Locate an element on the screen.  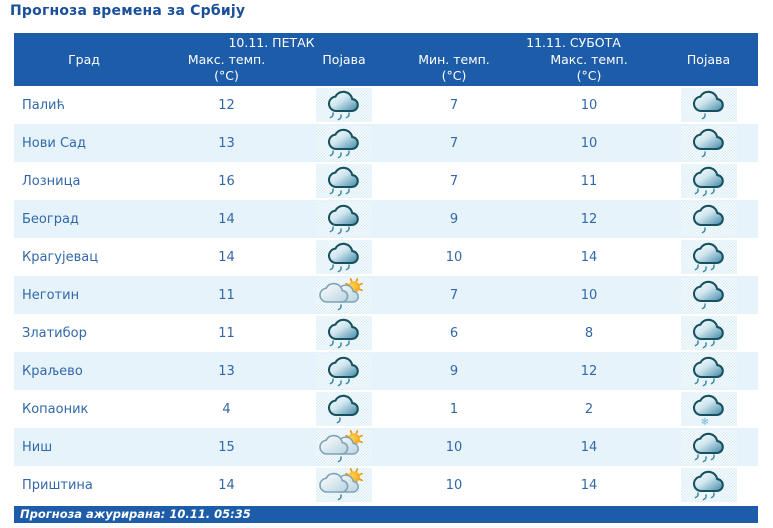
col-header-sat-max: Макс. темп. (°C) is located at coordinates (589, 68).